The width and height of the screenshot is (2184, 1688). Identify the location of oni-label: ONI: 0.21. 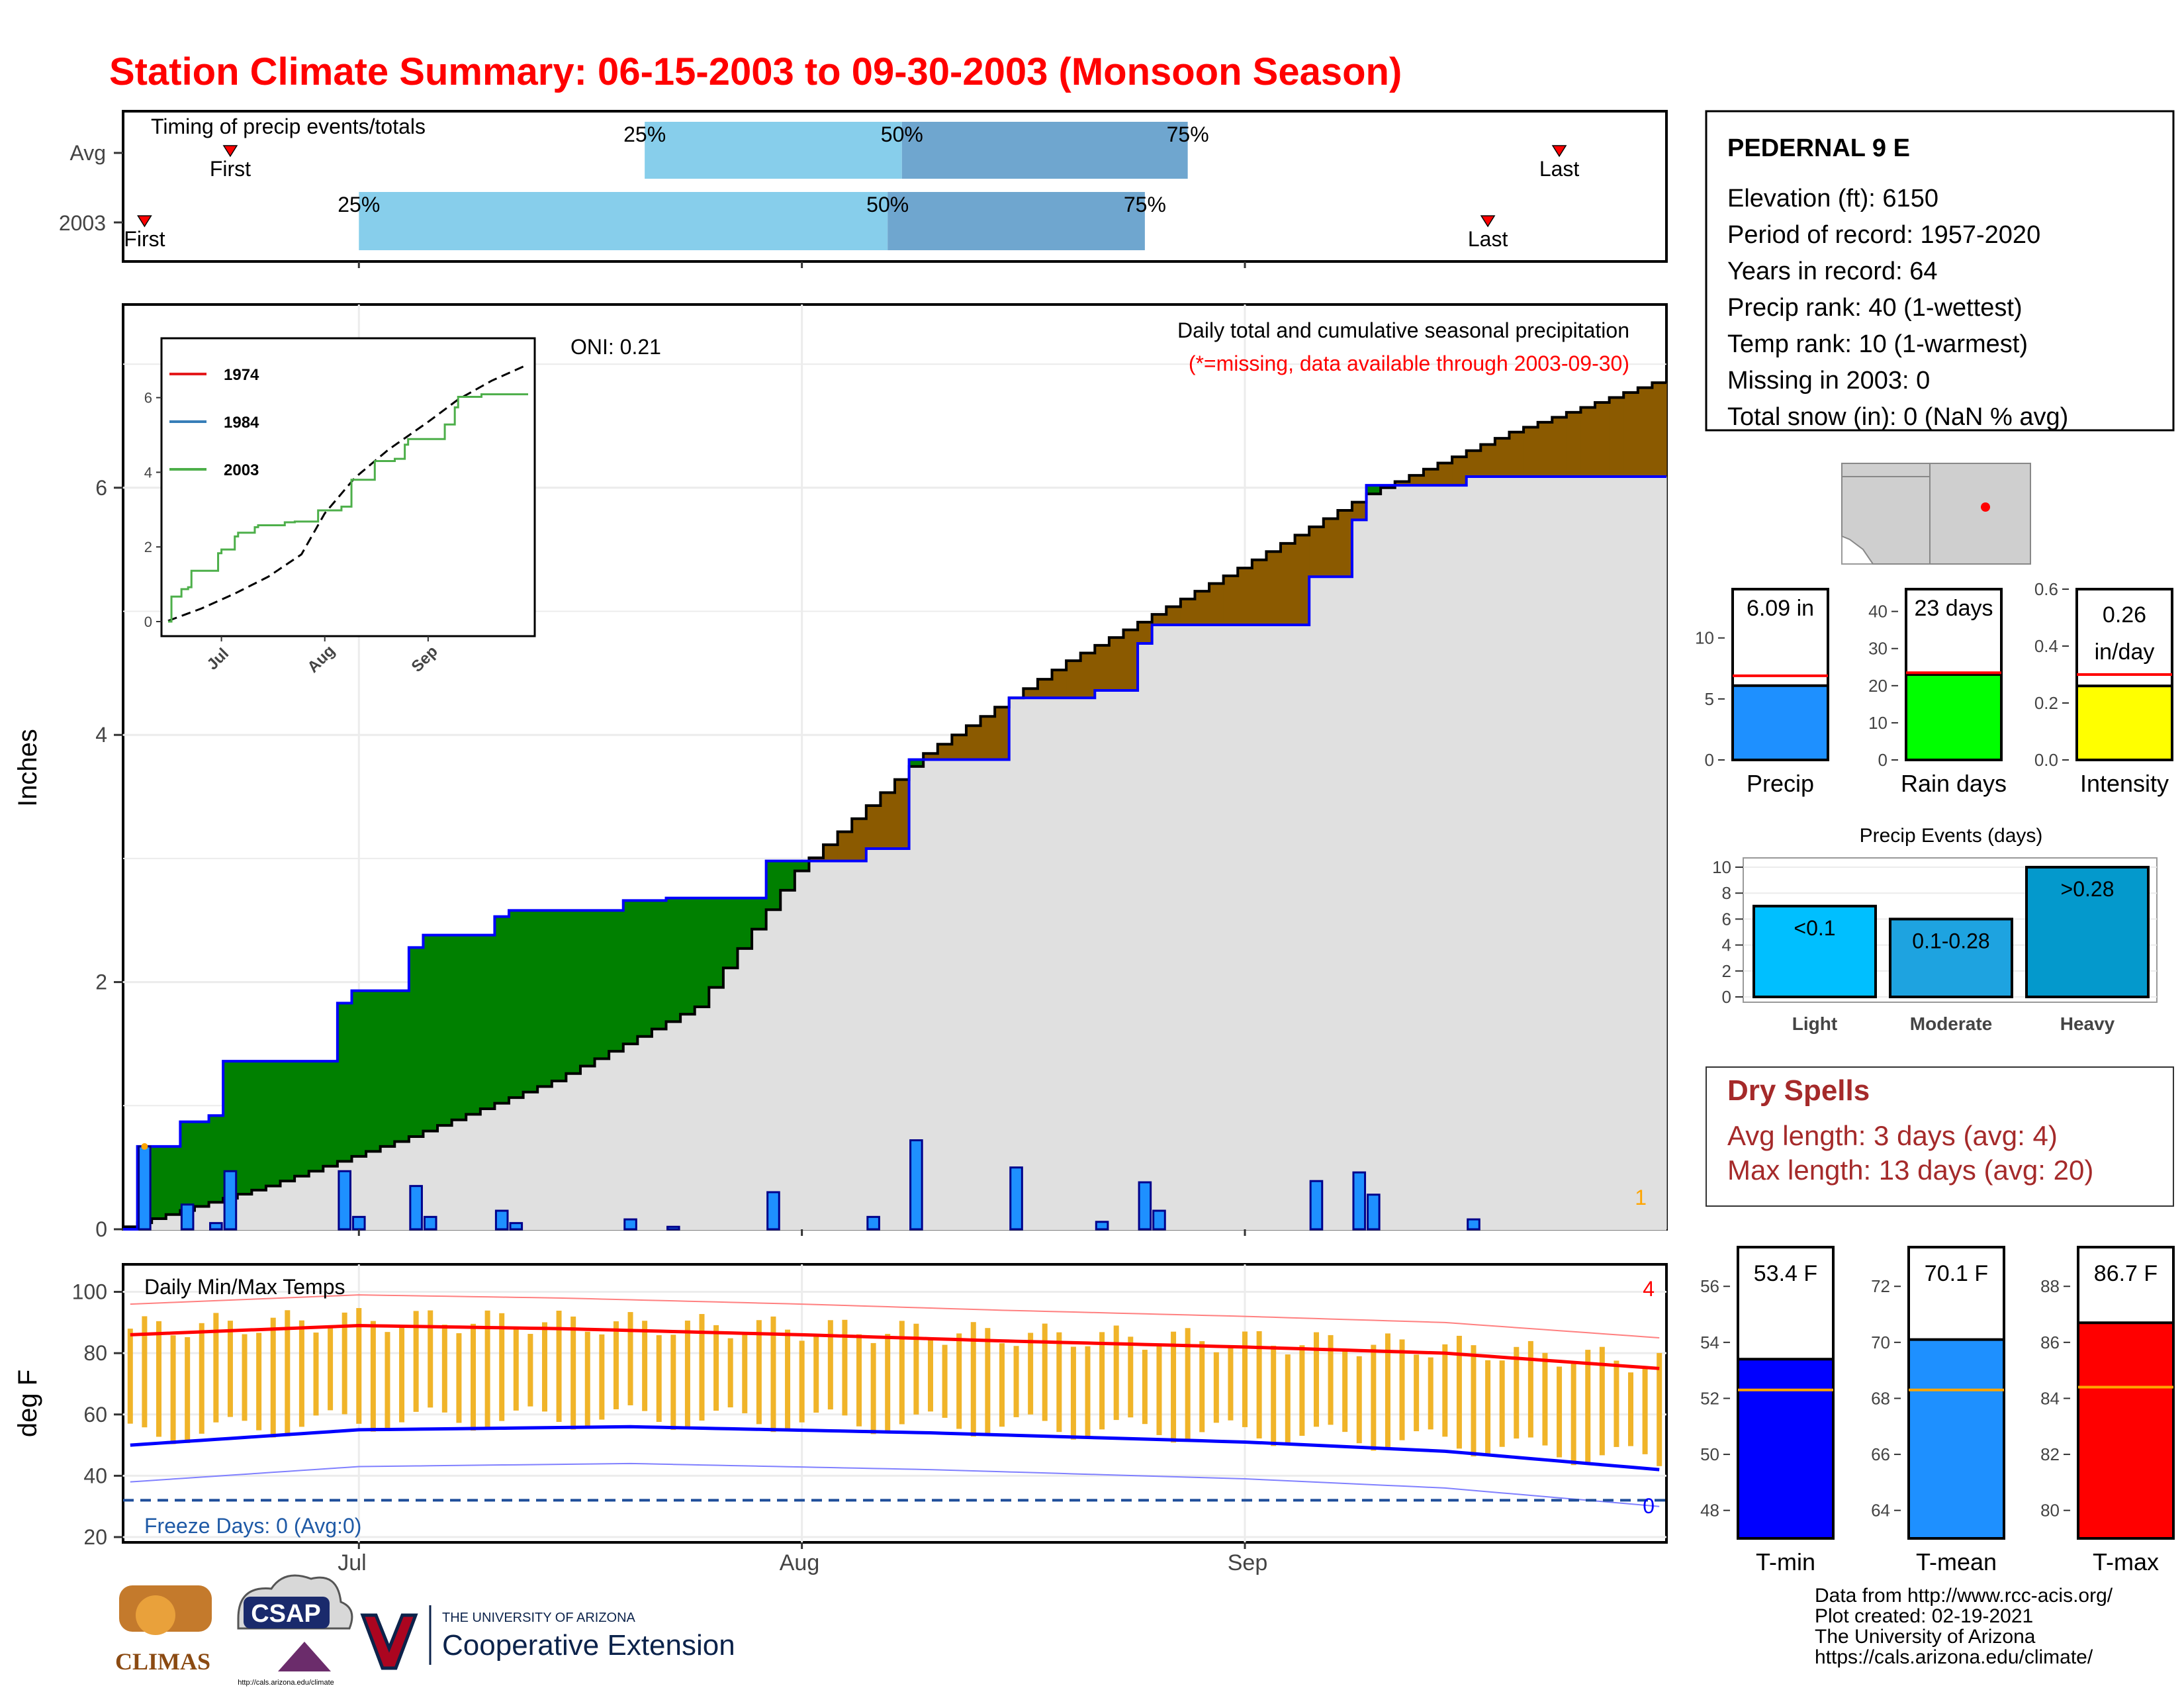
(616, 347).